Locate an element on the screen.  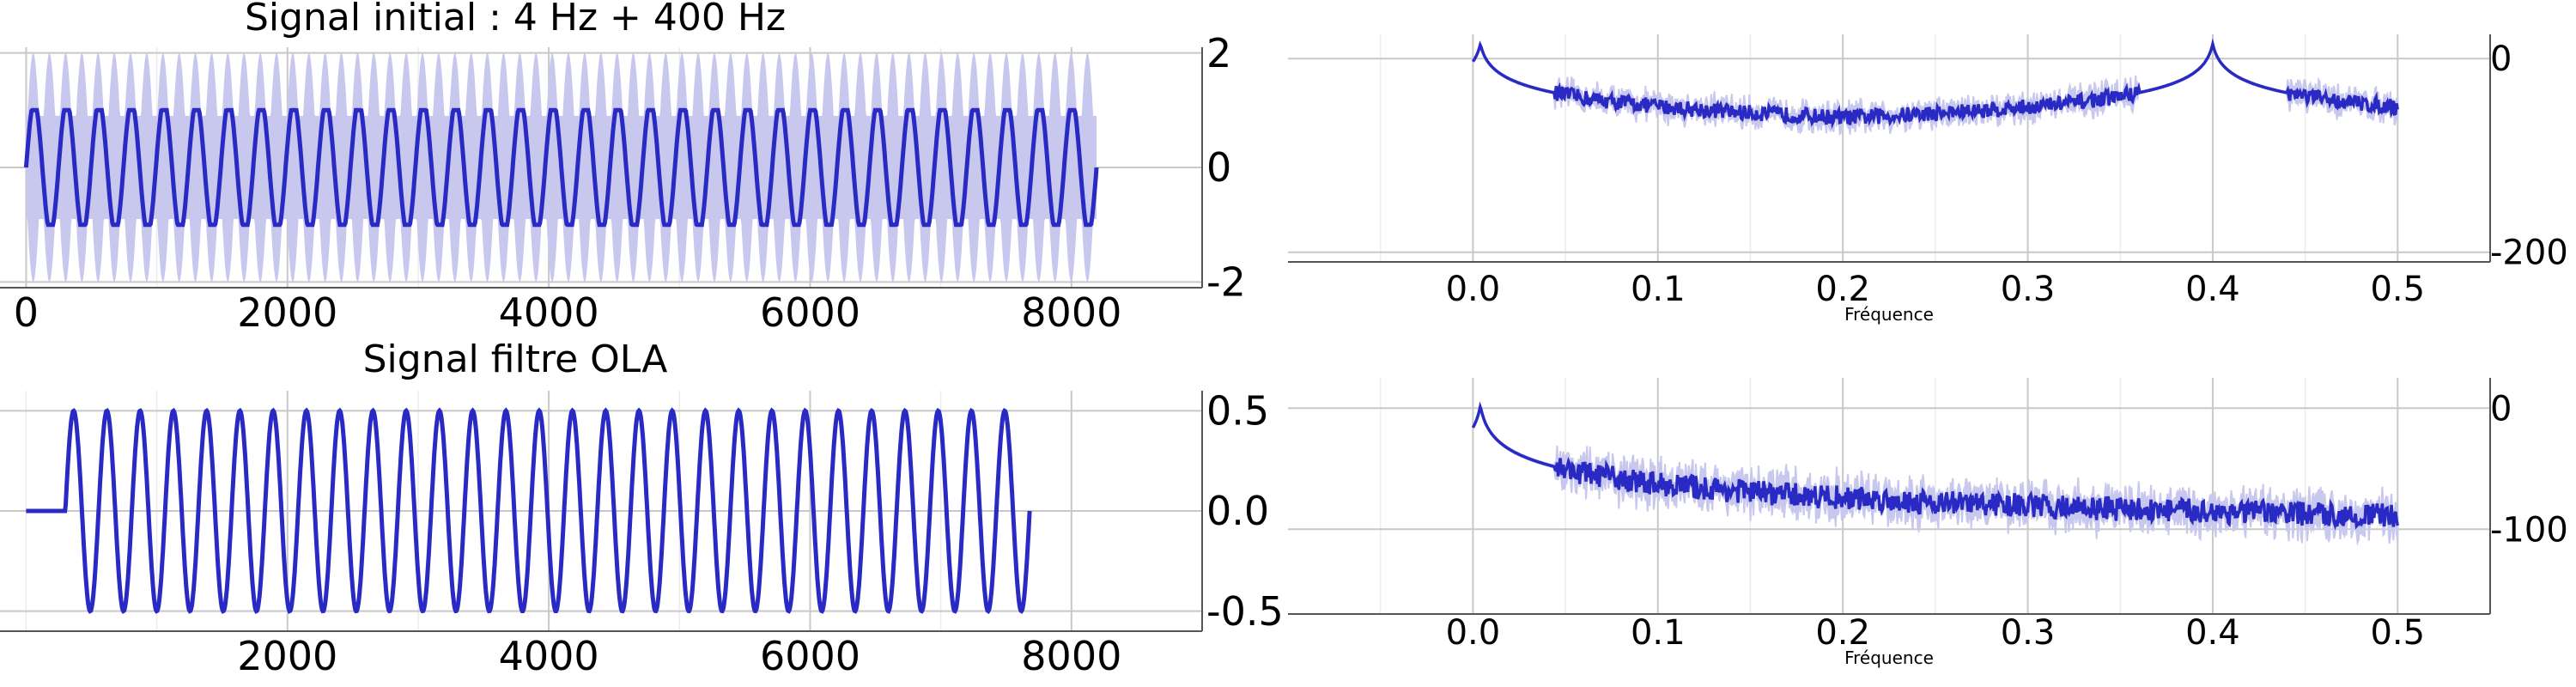
initial-signal-line is located at coordinates (561, 167).